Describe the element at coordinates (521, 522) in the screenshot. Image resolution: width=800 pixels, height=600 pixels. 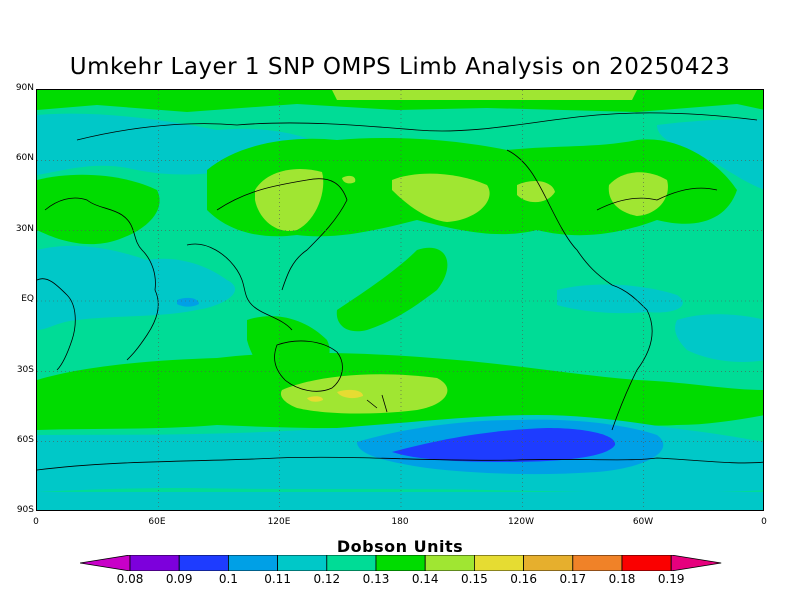
I see `lon-label-120w: 120W` at that location.